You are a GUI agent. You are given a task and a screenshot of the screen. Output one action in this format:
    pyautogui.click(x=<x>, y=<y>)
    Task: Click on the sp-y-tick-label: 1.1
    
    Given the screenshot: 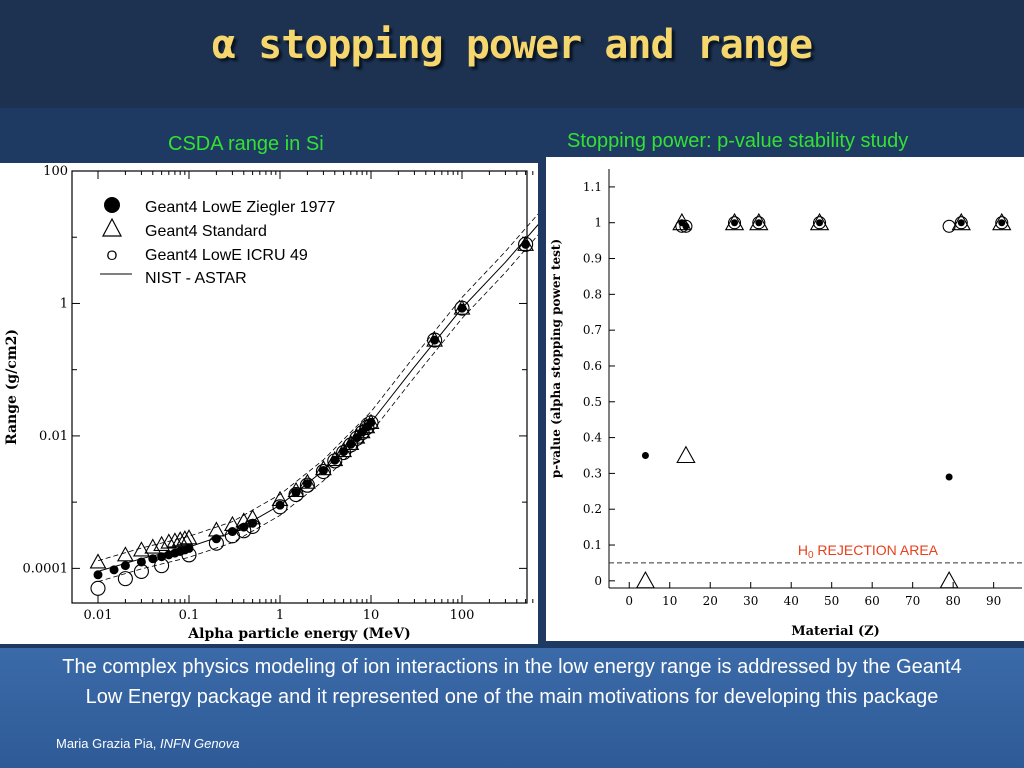 What is the action you would take?
    pyautogui.click(x=592, y=187)
    